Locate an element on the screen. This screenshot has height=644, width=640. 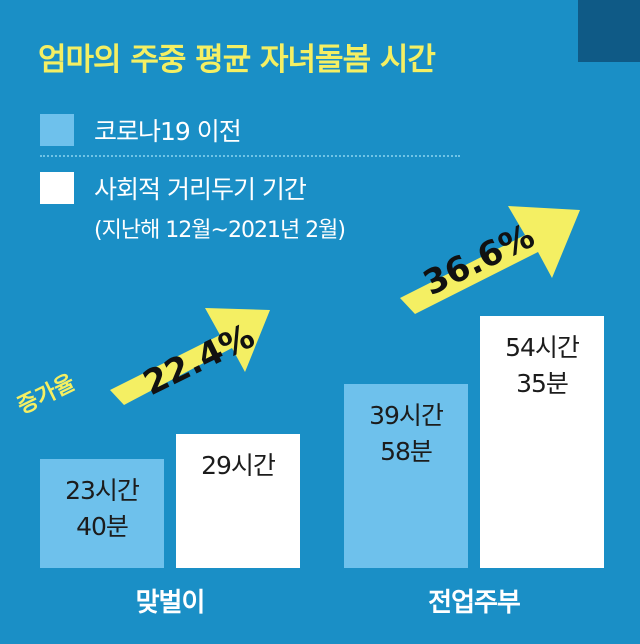
chart-title: 엄마의 주중 평균 자녀돌봄 시간 is located at coordinates (237, 60).